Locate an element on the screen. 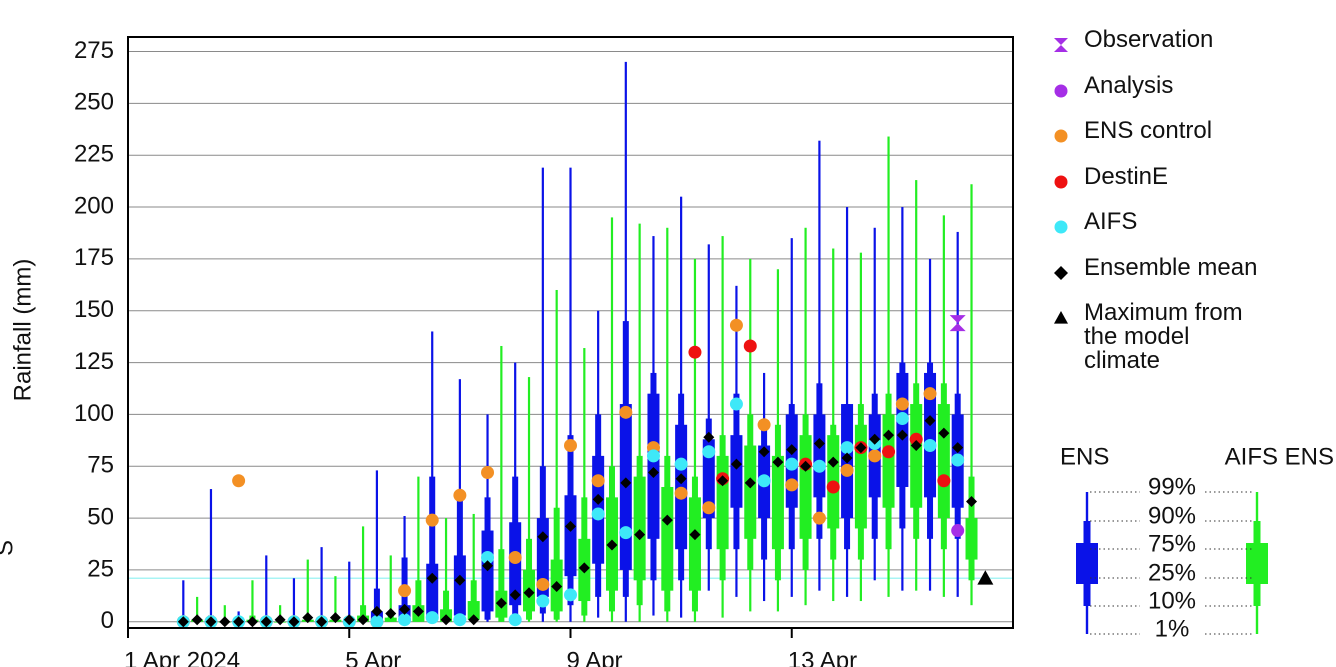  x-tick-label: 9 Apr is located at coordinates (595, 657).